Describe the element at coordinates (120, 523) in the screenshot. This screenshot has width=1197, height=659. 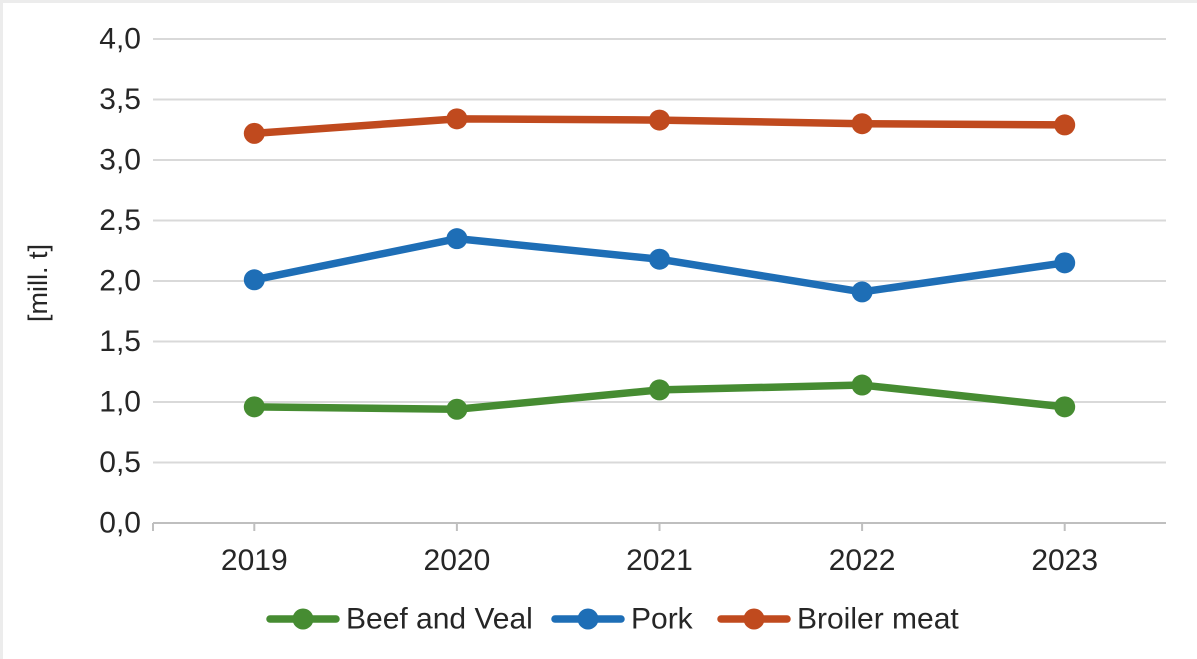
I see `y-tick-label: 0,0` at that location.